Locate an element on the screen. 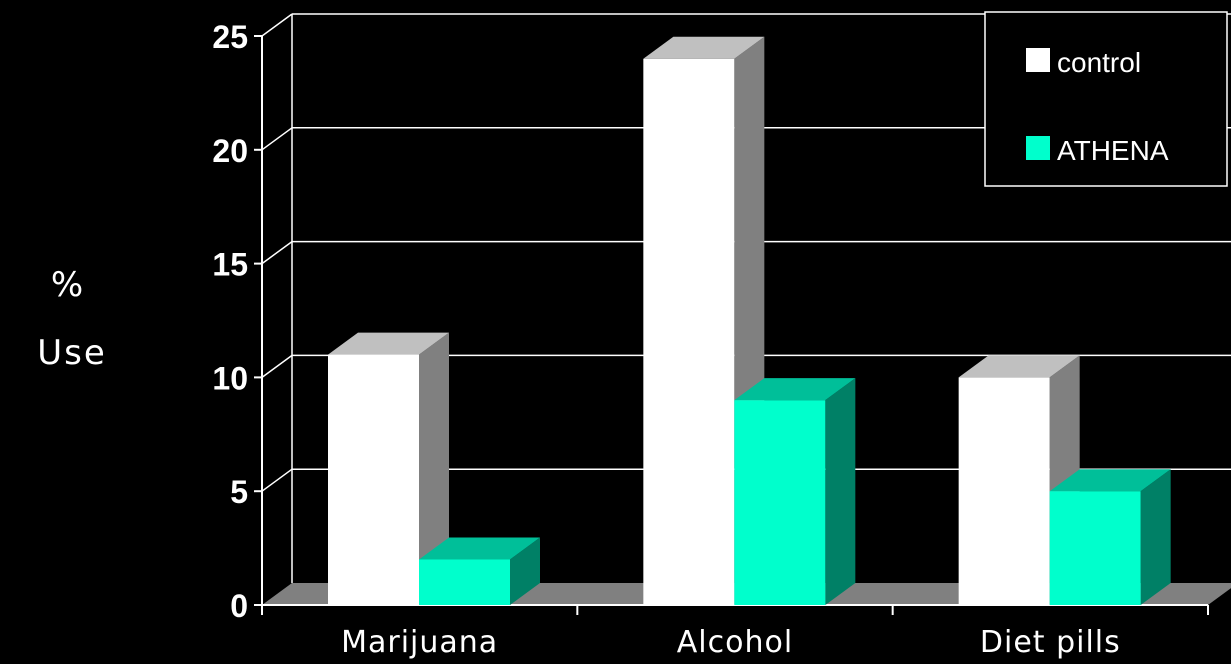  y-tick-label-10: 10 is located at coordinates (230, 378).